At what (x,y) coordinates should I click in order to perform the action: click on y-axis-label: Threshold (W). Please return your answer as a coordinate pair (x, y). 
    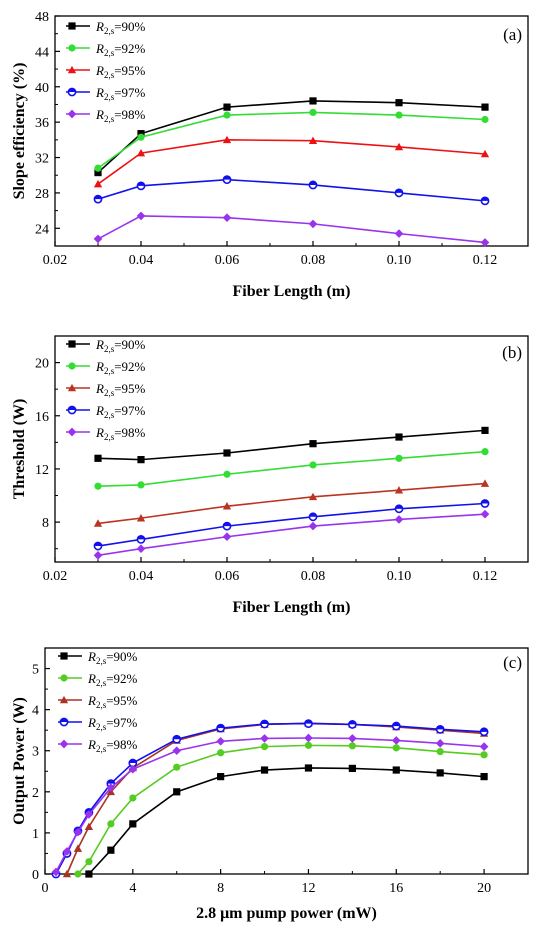
    Looking at the image, I should click on (19, 449).